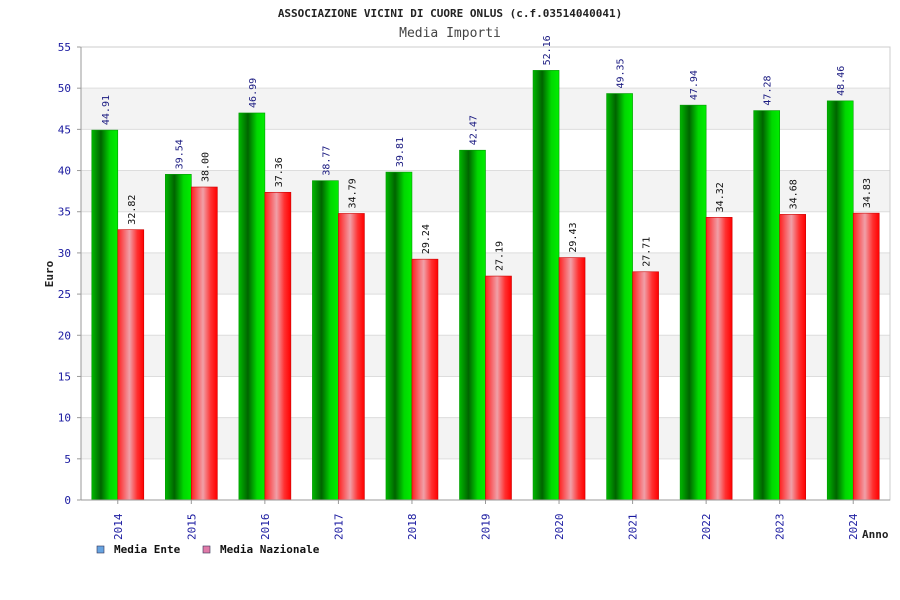 This screenshot has width=900, height=600. Describe the element at coordinates (205, 167) in the screenshot. I see `data-label-nazionale: 38.00` at that location.